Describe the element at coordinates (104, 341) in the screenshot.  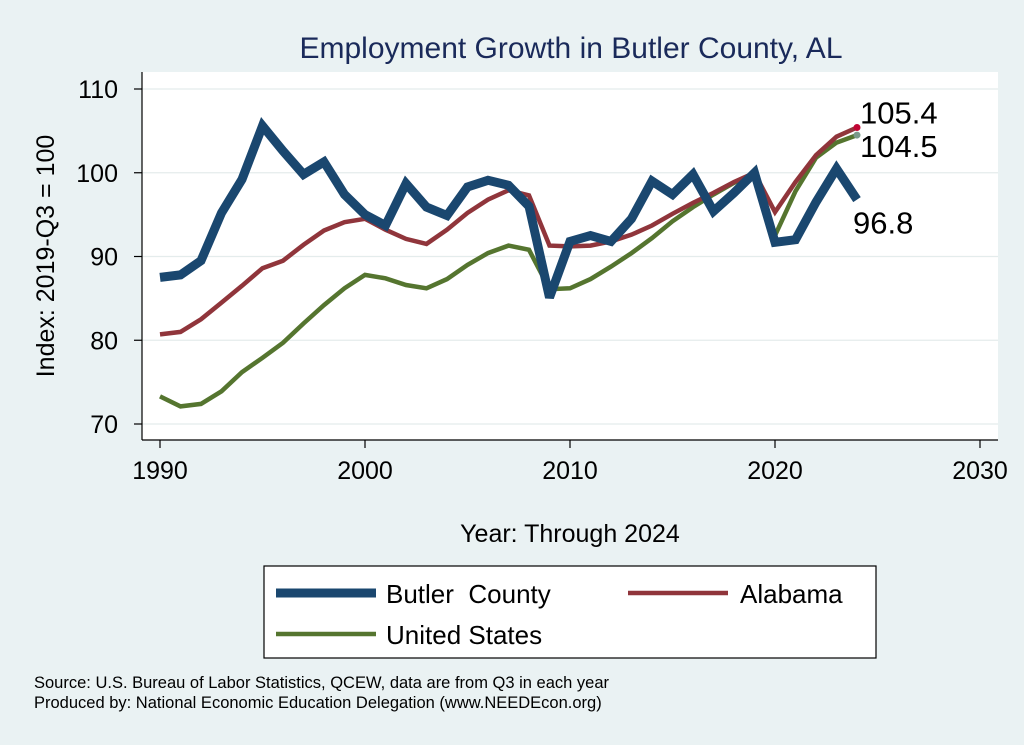
I see `y-tick-label-80: 80` at that location.